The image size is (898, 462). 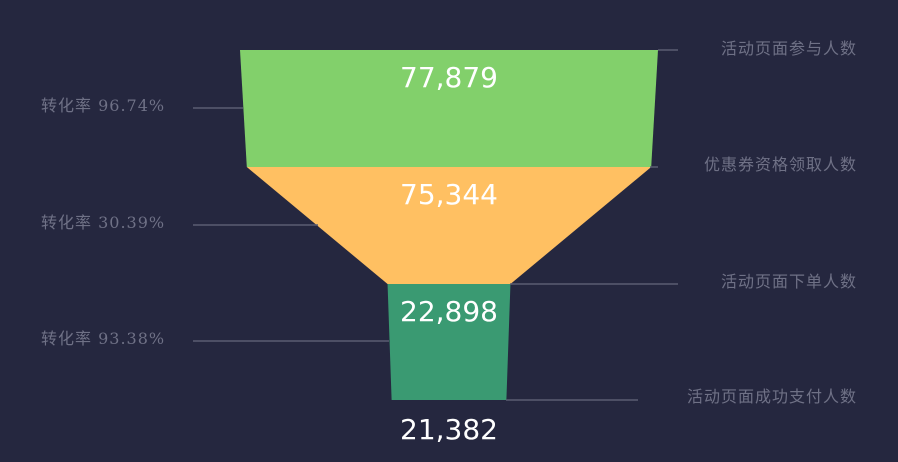 I want to click on stage-value-3: 22,898, so click(x=449, y=311).